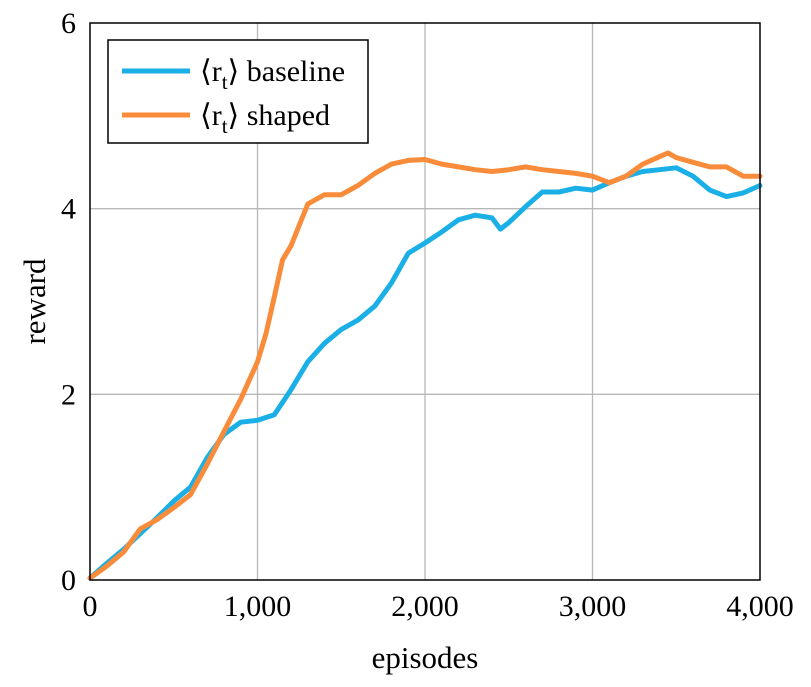 The image size is (811, 687). Describe the element at coordinates (265, 118) in the screenshot. I see `legend-label-1: ⟨rt⟩ shaped` at that location.